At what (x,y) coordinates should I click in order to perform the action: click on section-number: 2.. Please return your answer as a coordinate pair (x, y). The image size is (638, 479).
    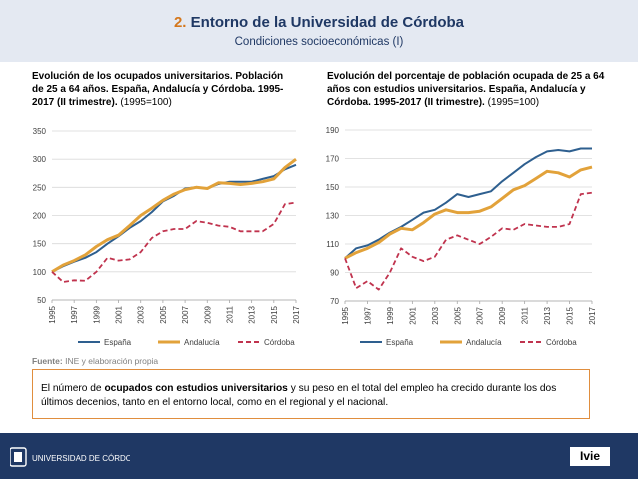
    Looking at the image, I should click on (180, 22).